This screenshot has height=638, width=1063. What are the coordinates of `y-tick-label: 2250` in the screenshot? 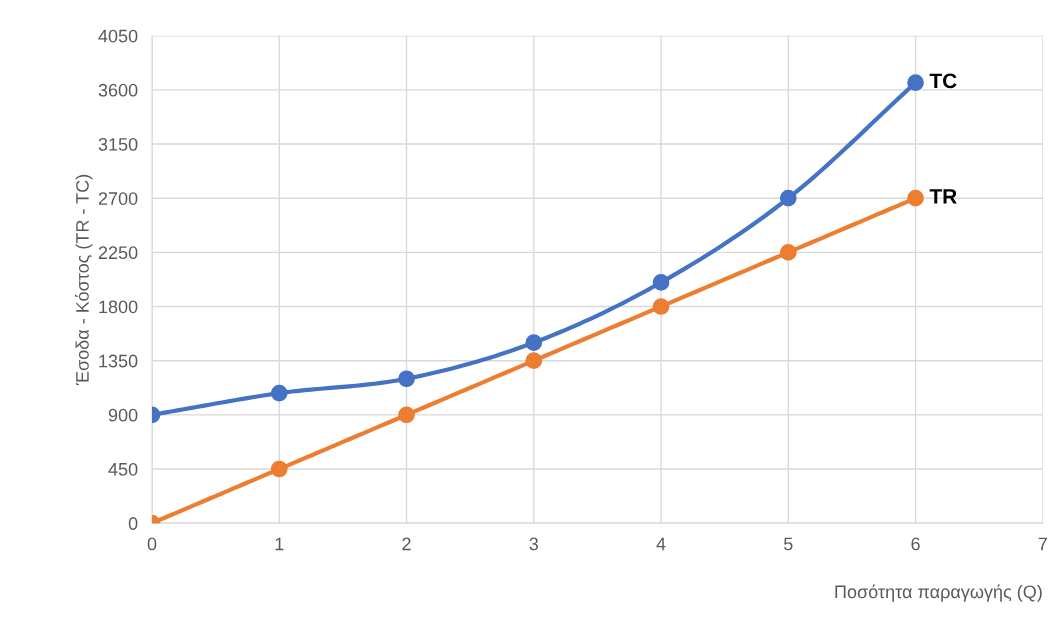 It's located at (118, 253).